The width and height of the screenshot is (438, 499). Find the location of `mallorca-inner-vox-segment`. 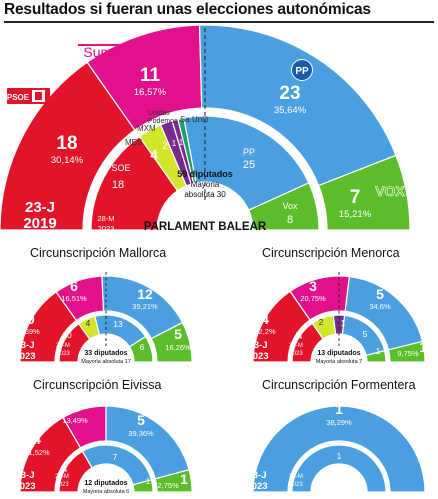

mallorca-inner-vox-segment is located at coordinates (141, 349).